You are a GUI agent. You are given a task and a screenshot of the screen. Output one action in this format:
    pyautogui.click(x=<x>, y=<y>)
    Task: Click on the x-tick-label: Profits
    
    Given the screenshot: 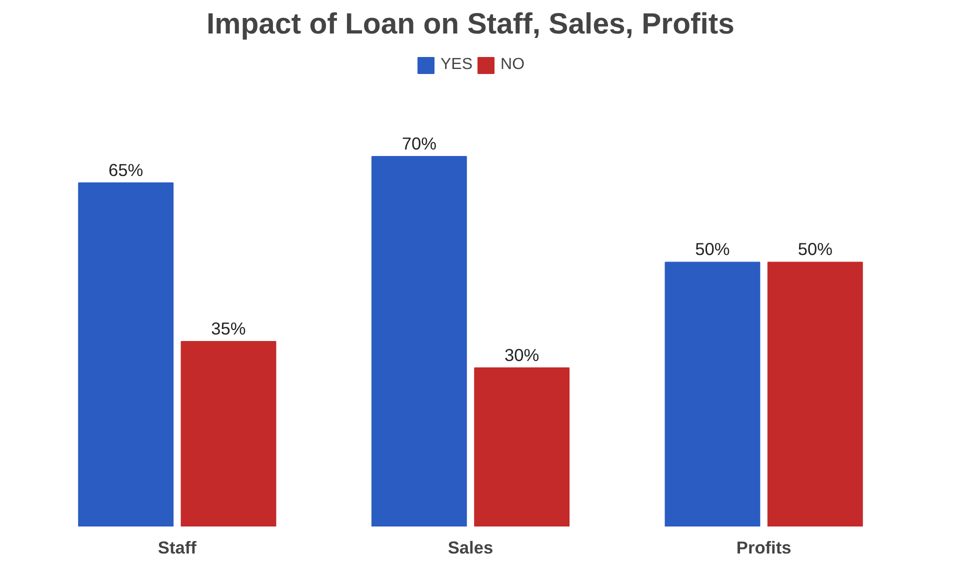 What is the action you would take?
    pyautogui.click(x=764, y=548)
    